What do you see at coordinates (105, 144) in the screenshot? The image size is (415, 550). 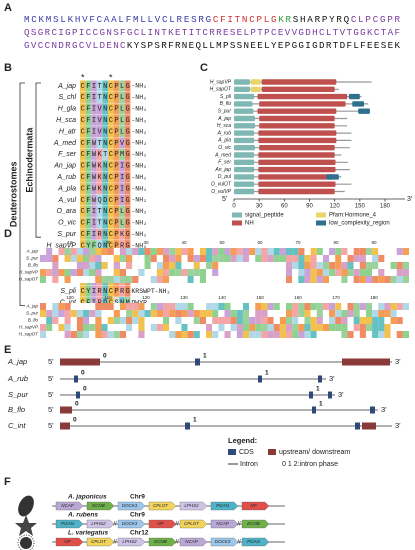 I see `peptide-sequence: CFWTNCPVG` at bounding box center [105, 144].